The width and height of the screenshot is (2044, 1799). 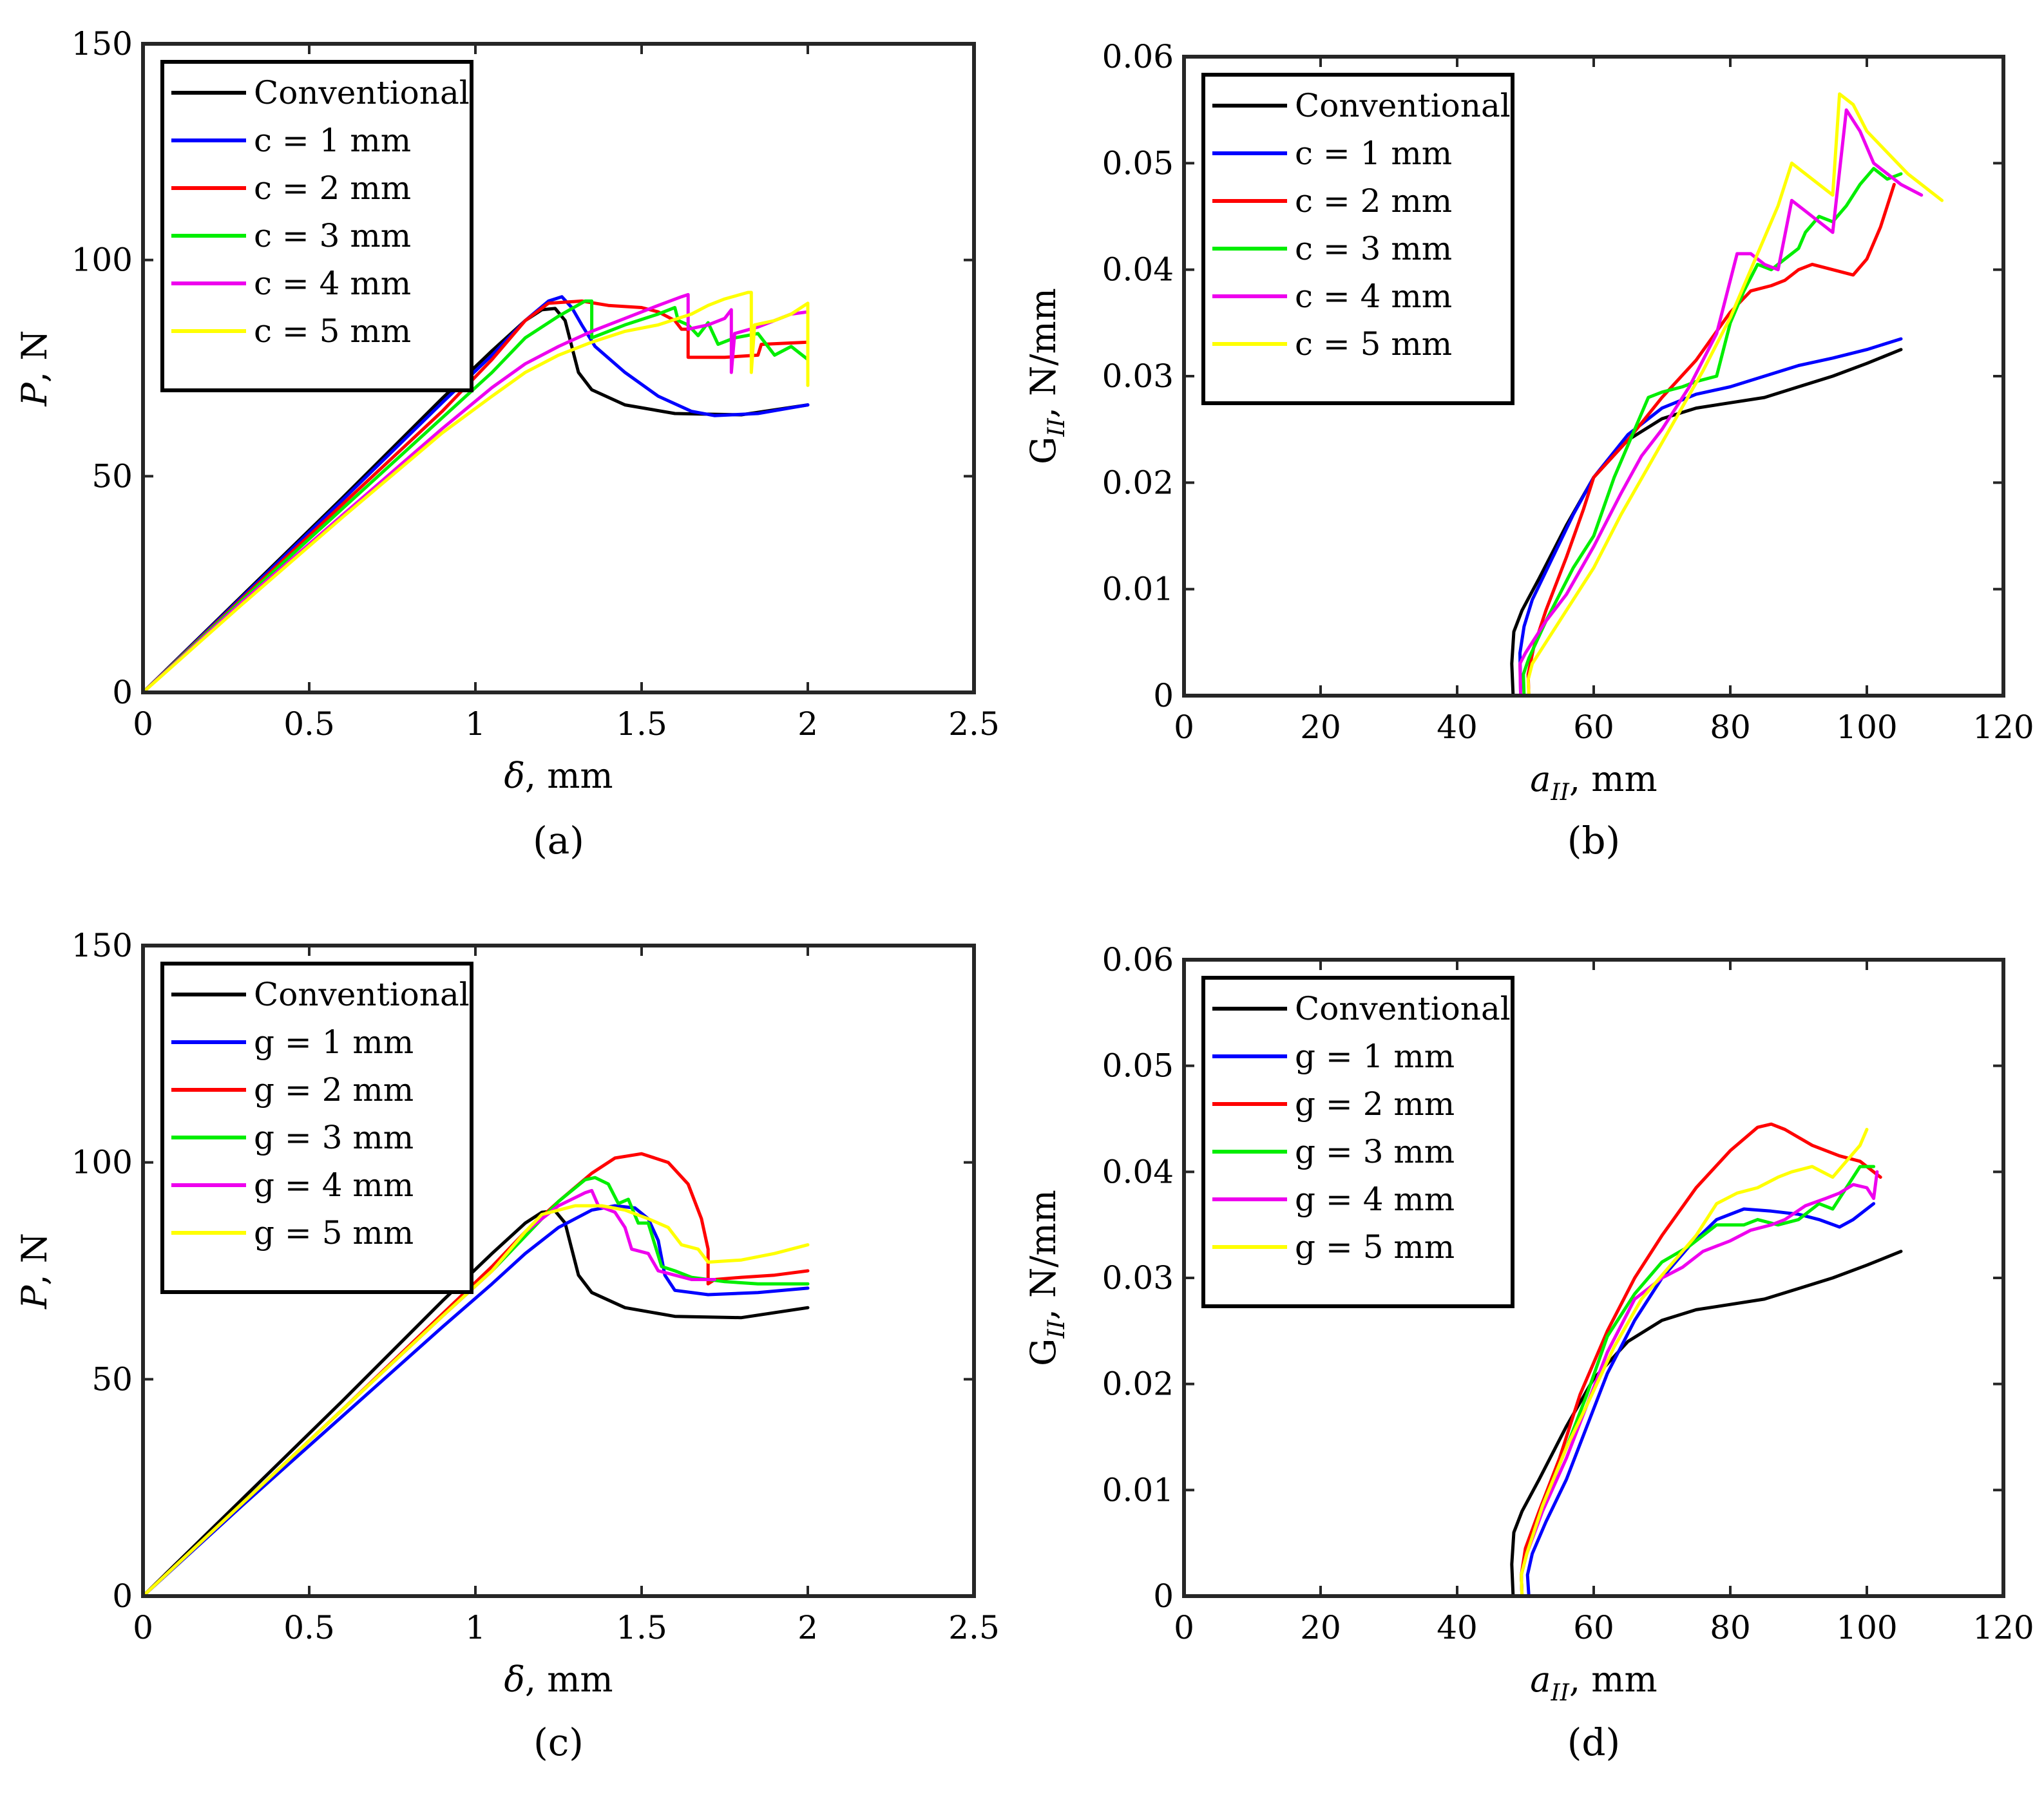 I want to click on panel-label: (a), so click(x=559, y=841).